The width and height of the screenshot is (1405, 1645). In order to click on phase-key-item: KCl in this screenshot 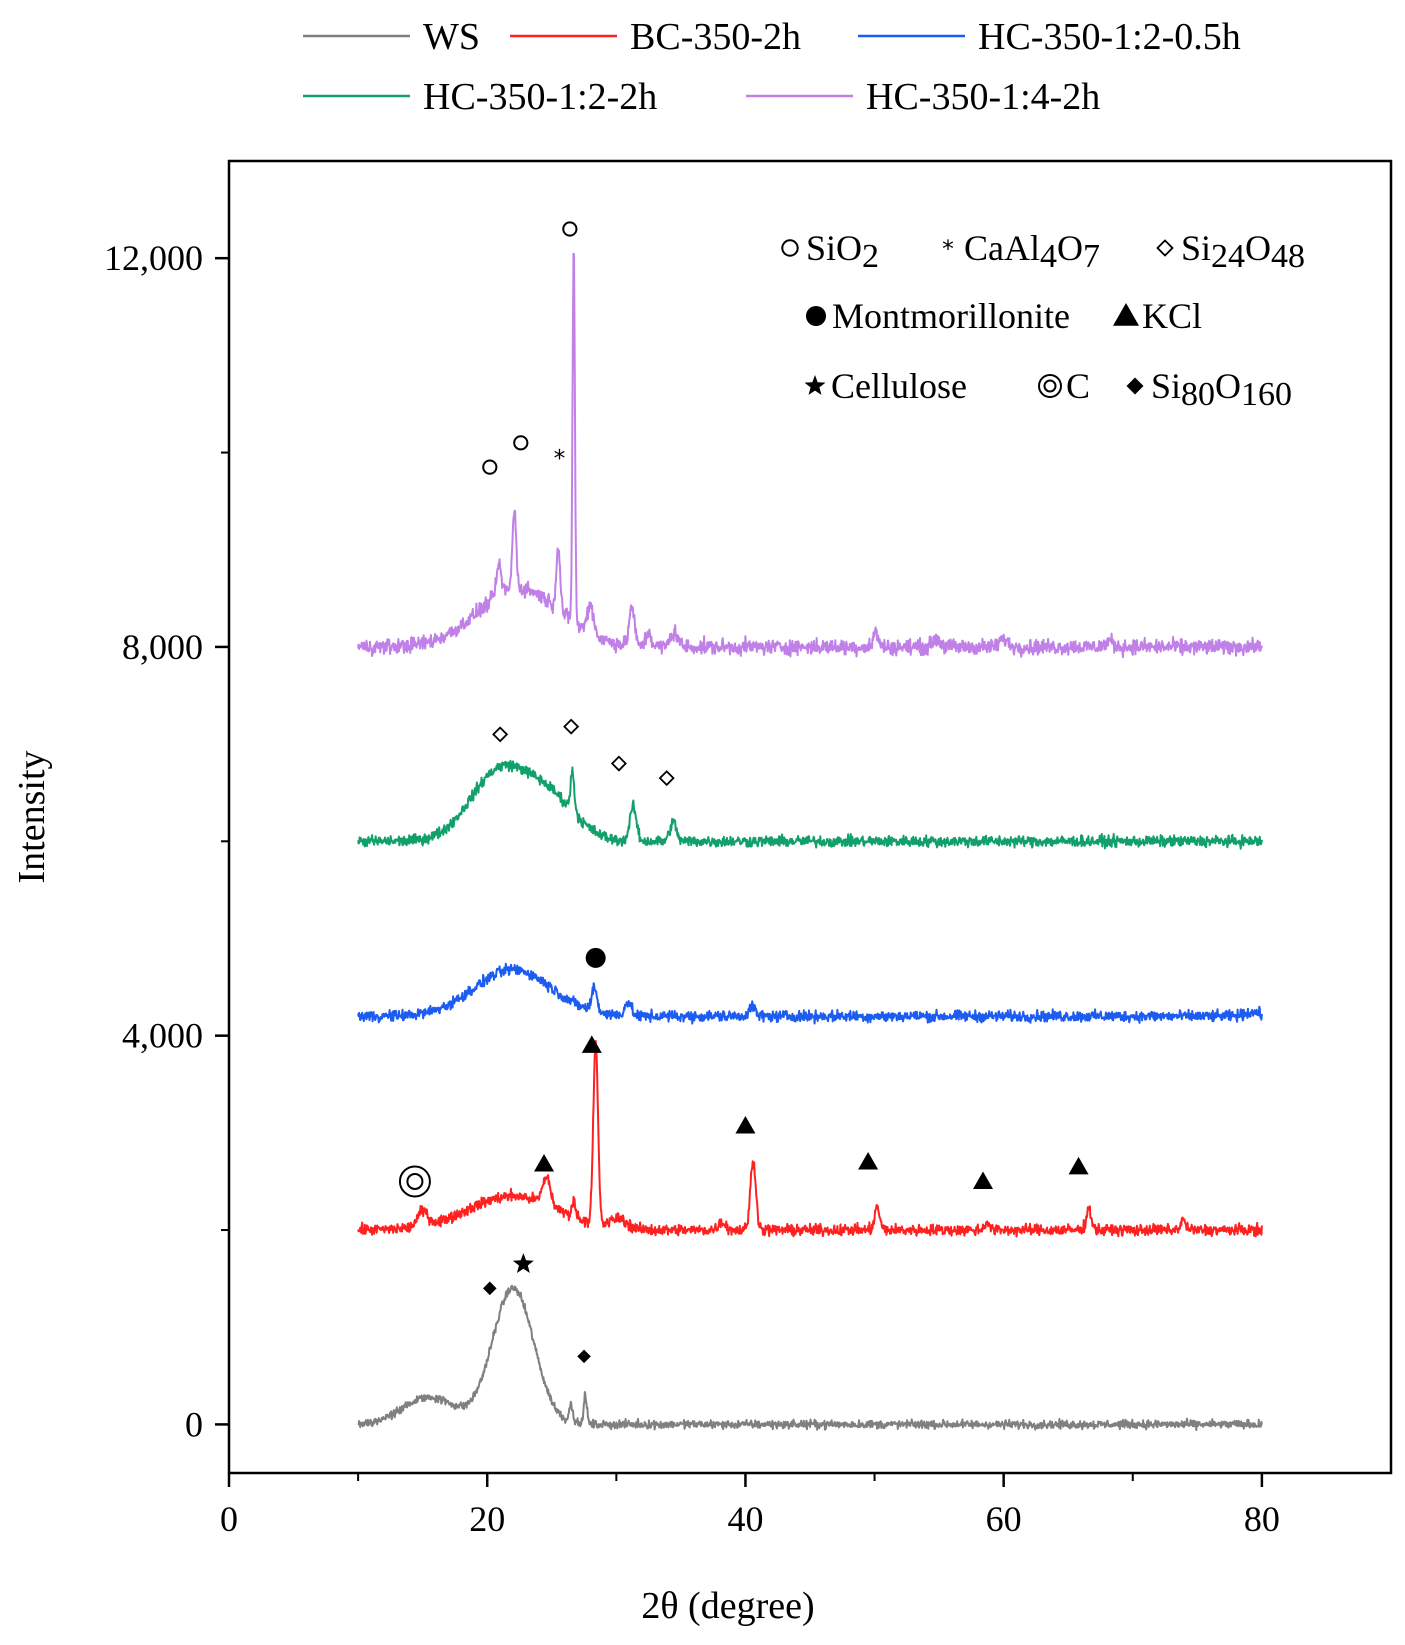, I will do `click(1157, 316)`.